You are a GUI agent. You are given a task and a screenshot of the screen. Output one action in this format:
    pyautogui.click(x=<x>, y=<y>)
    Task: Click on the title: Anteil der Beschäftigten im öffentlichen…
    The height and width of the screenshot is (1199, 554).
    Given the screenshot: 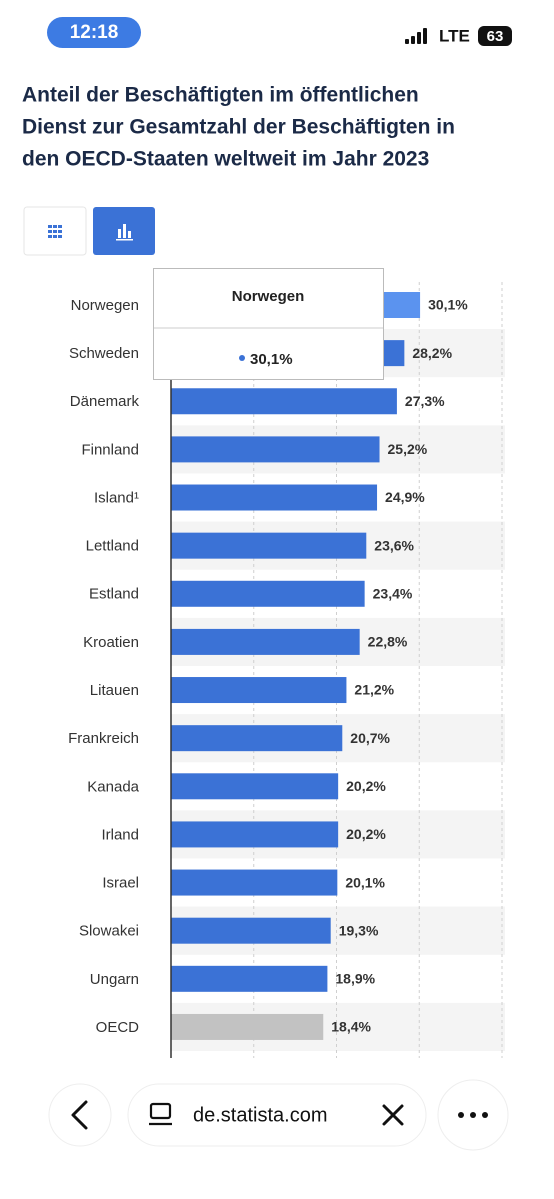 What is the action you would take?
    pyautogui.click(x=238, y=127)
    